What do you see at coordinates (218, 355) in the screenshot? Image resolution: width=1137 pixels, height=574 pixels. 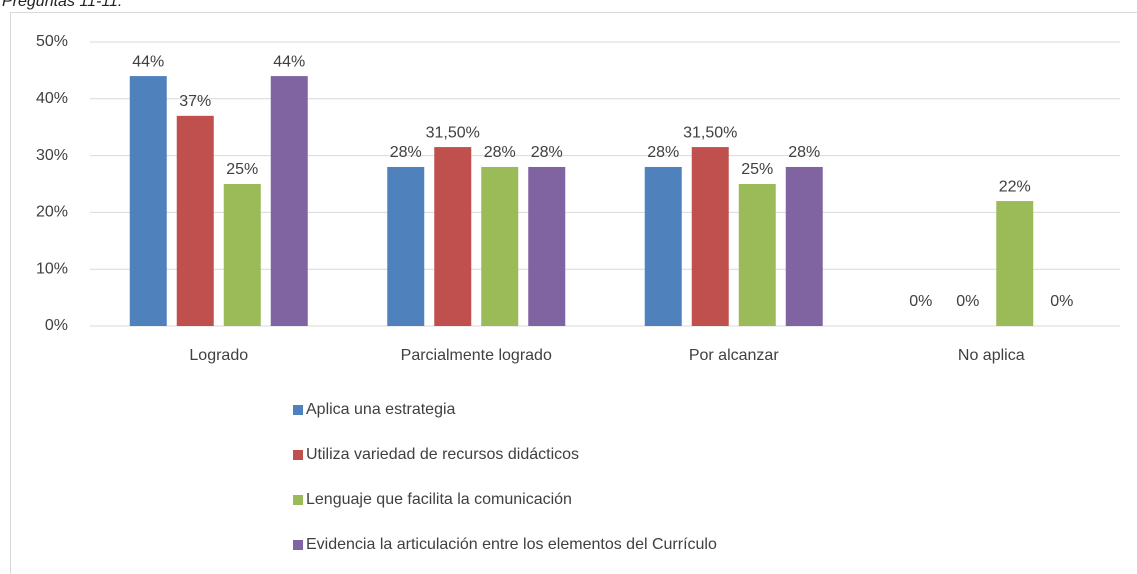 I see `x-tick-label: Logrado` at bounding box center [218, 355].